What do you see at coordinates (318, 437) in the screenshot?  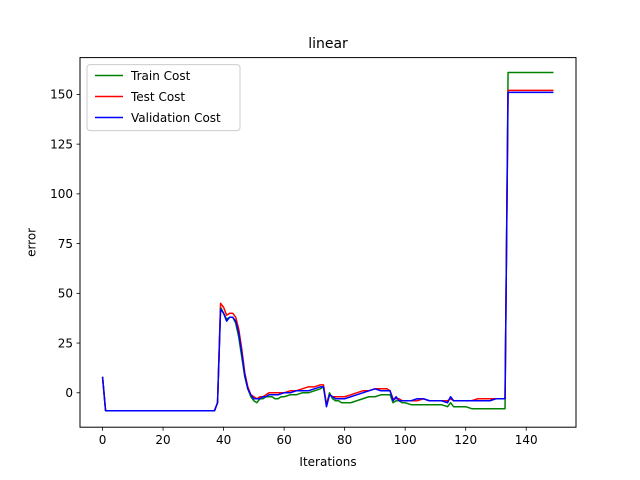 I see `x-axis-ticks: 0 20 40 60 80 100 120 140` at bounding box center [318, 437].